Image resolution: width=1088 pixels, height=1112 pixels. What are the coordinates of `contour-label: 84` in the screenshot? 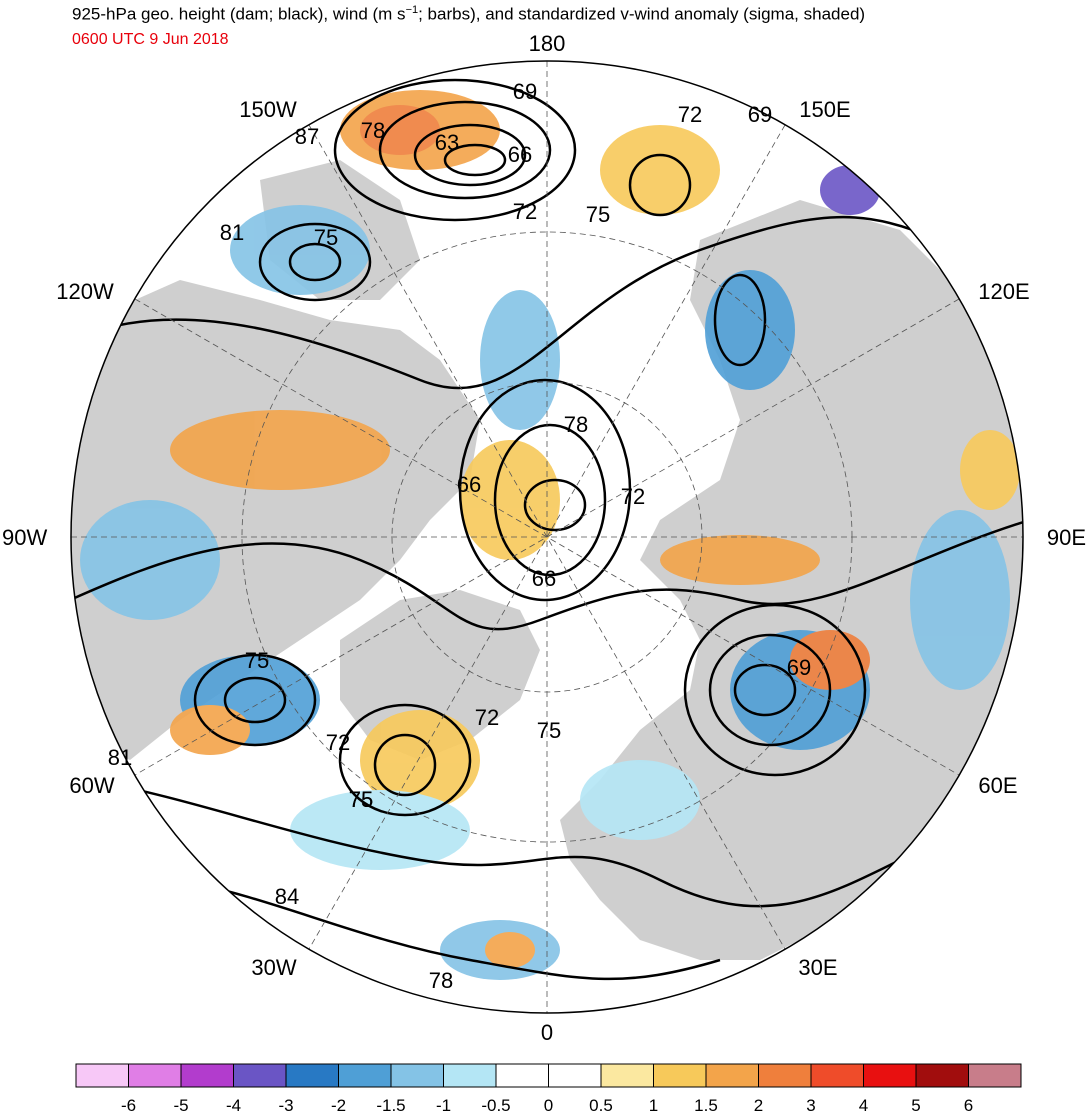 It's located at (287, 896).